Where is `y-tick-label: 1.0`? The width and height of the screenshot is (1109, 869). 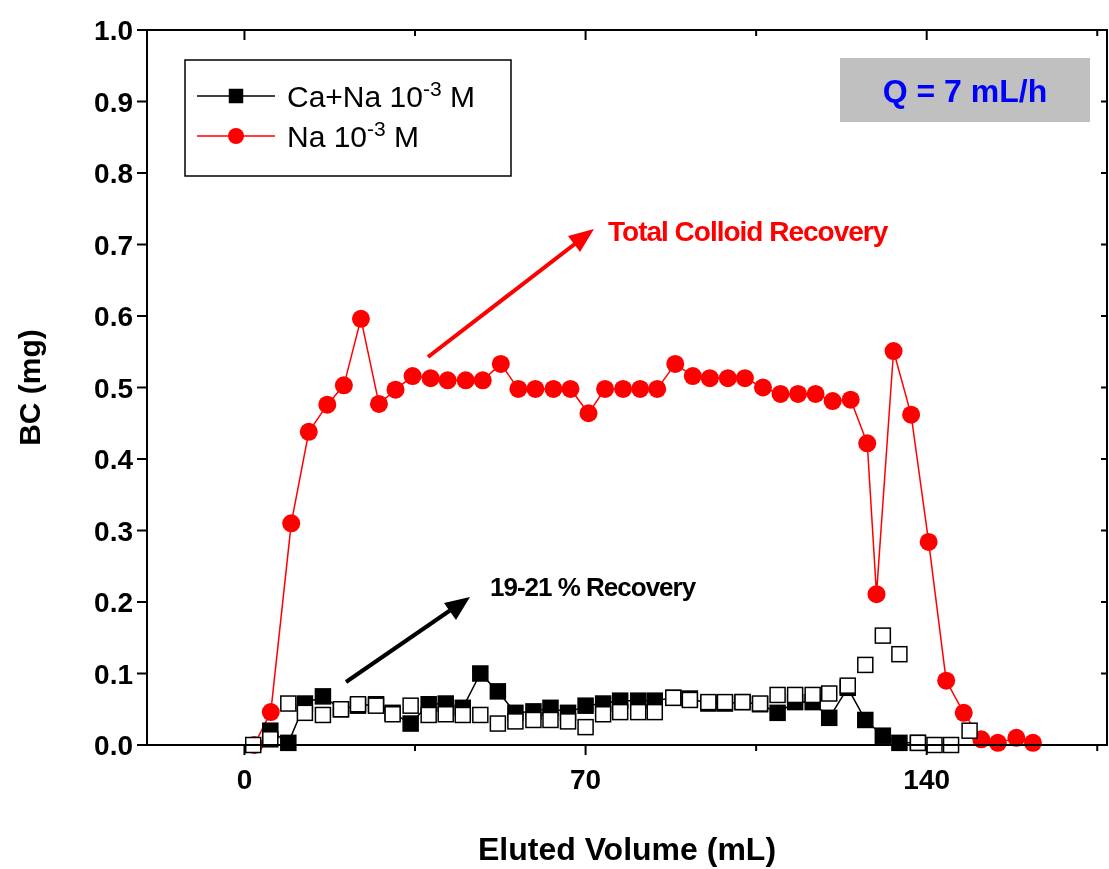
y-tick-label: 1.0 is located at coordinates (113, 30).